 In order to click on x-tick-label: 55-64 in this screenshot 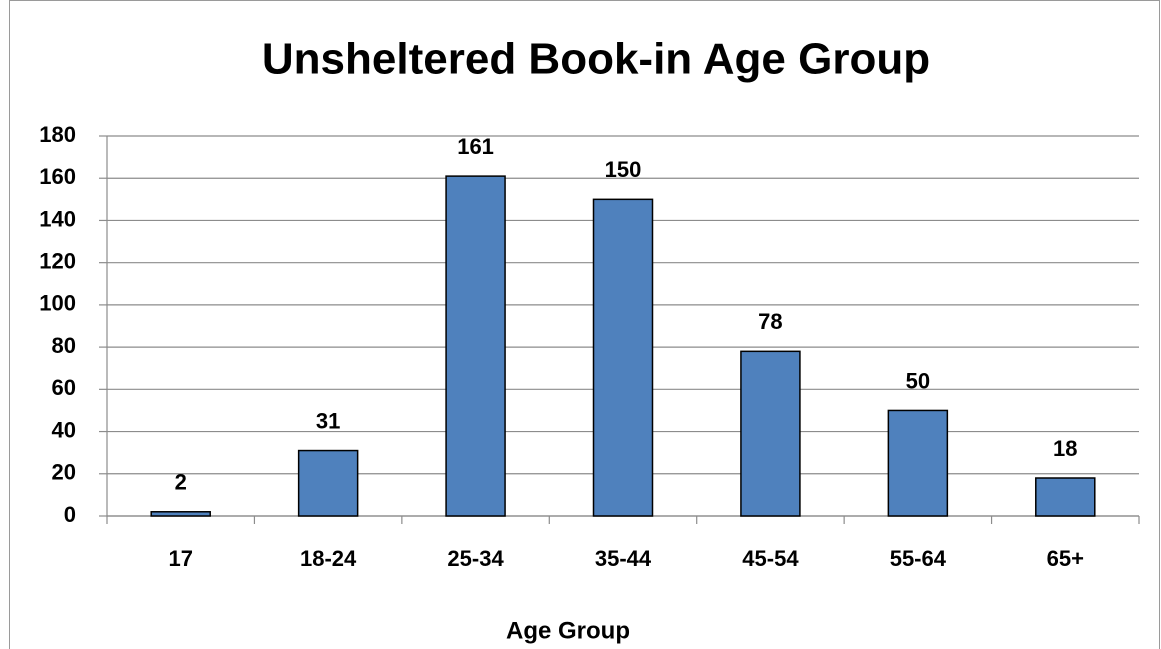, I will do `click(918, 558)`.